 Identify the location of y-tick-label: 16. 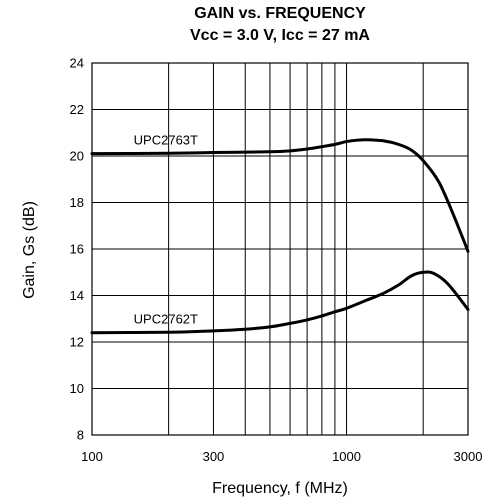
(77, 249).